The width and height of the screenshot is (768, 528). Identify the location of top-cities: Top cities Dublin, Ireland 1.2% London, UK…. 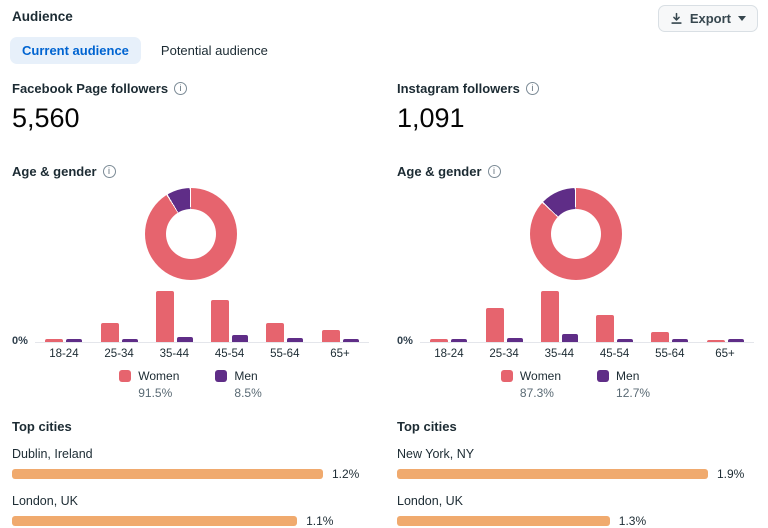
(190, 473).